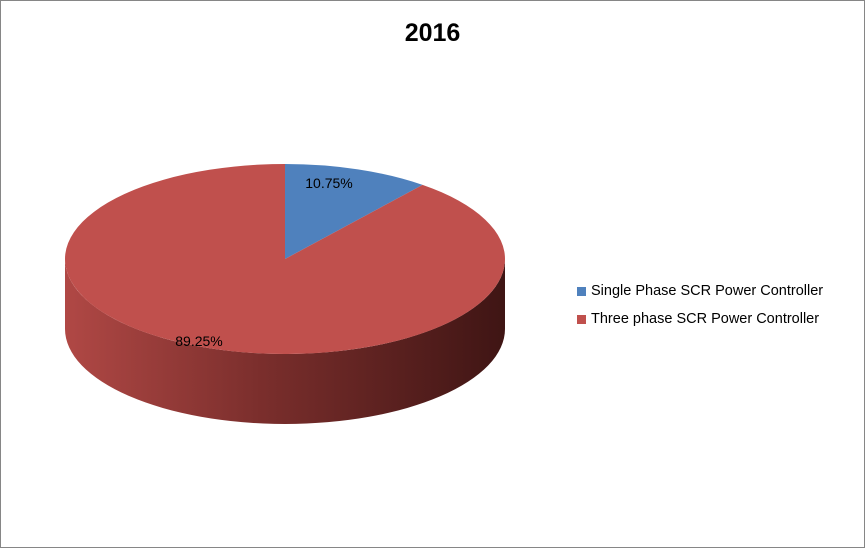  Describe the element at coordinates (328, 183) in the screenshot. I see `data-label: 10.75%` at that location.